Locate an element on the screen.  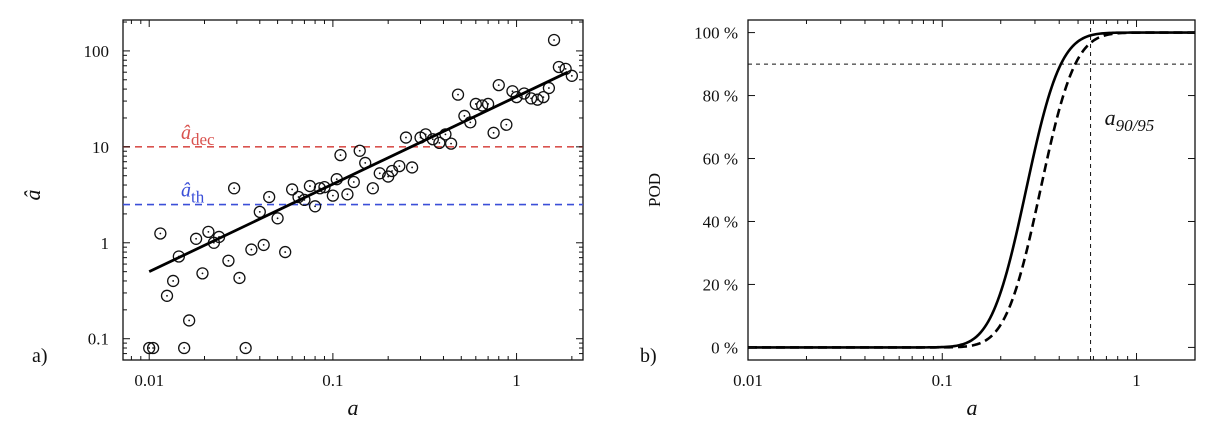
y-tick-label: 20 % is located at coordinates (720, 284).